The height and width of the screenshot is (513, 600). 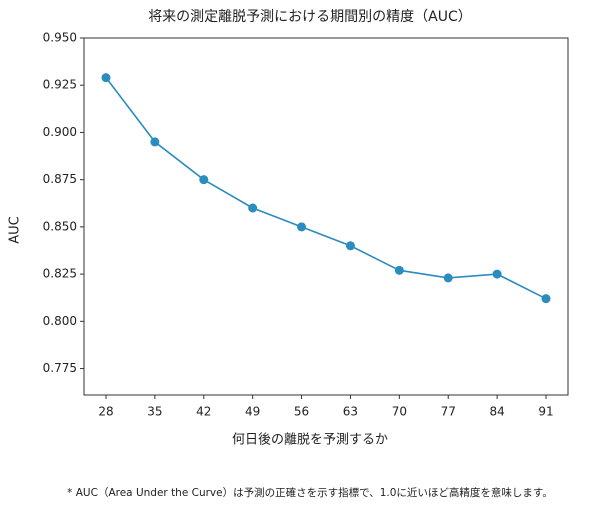 I want to click on x-tick-label: 63, so click(x=350, y=412).